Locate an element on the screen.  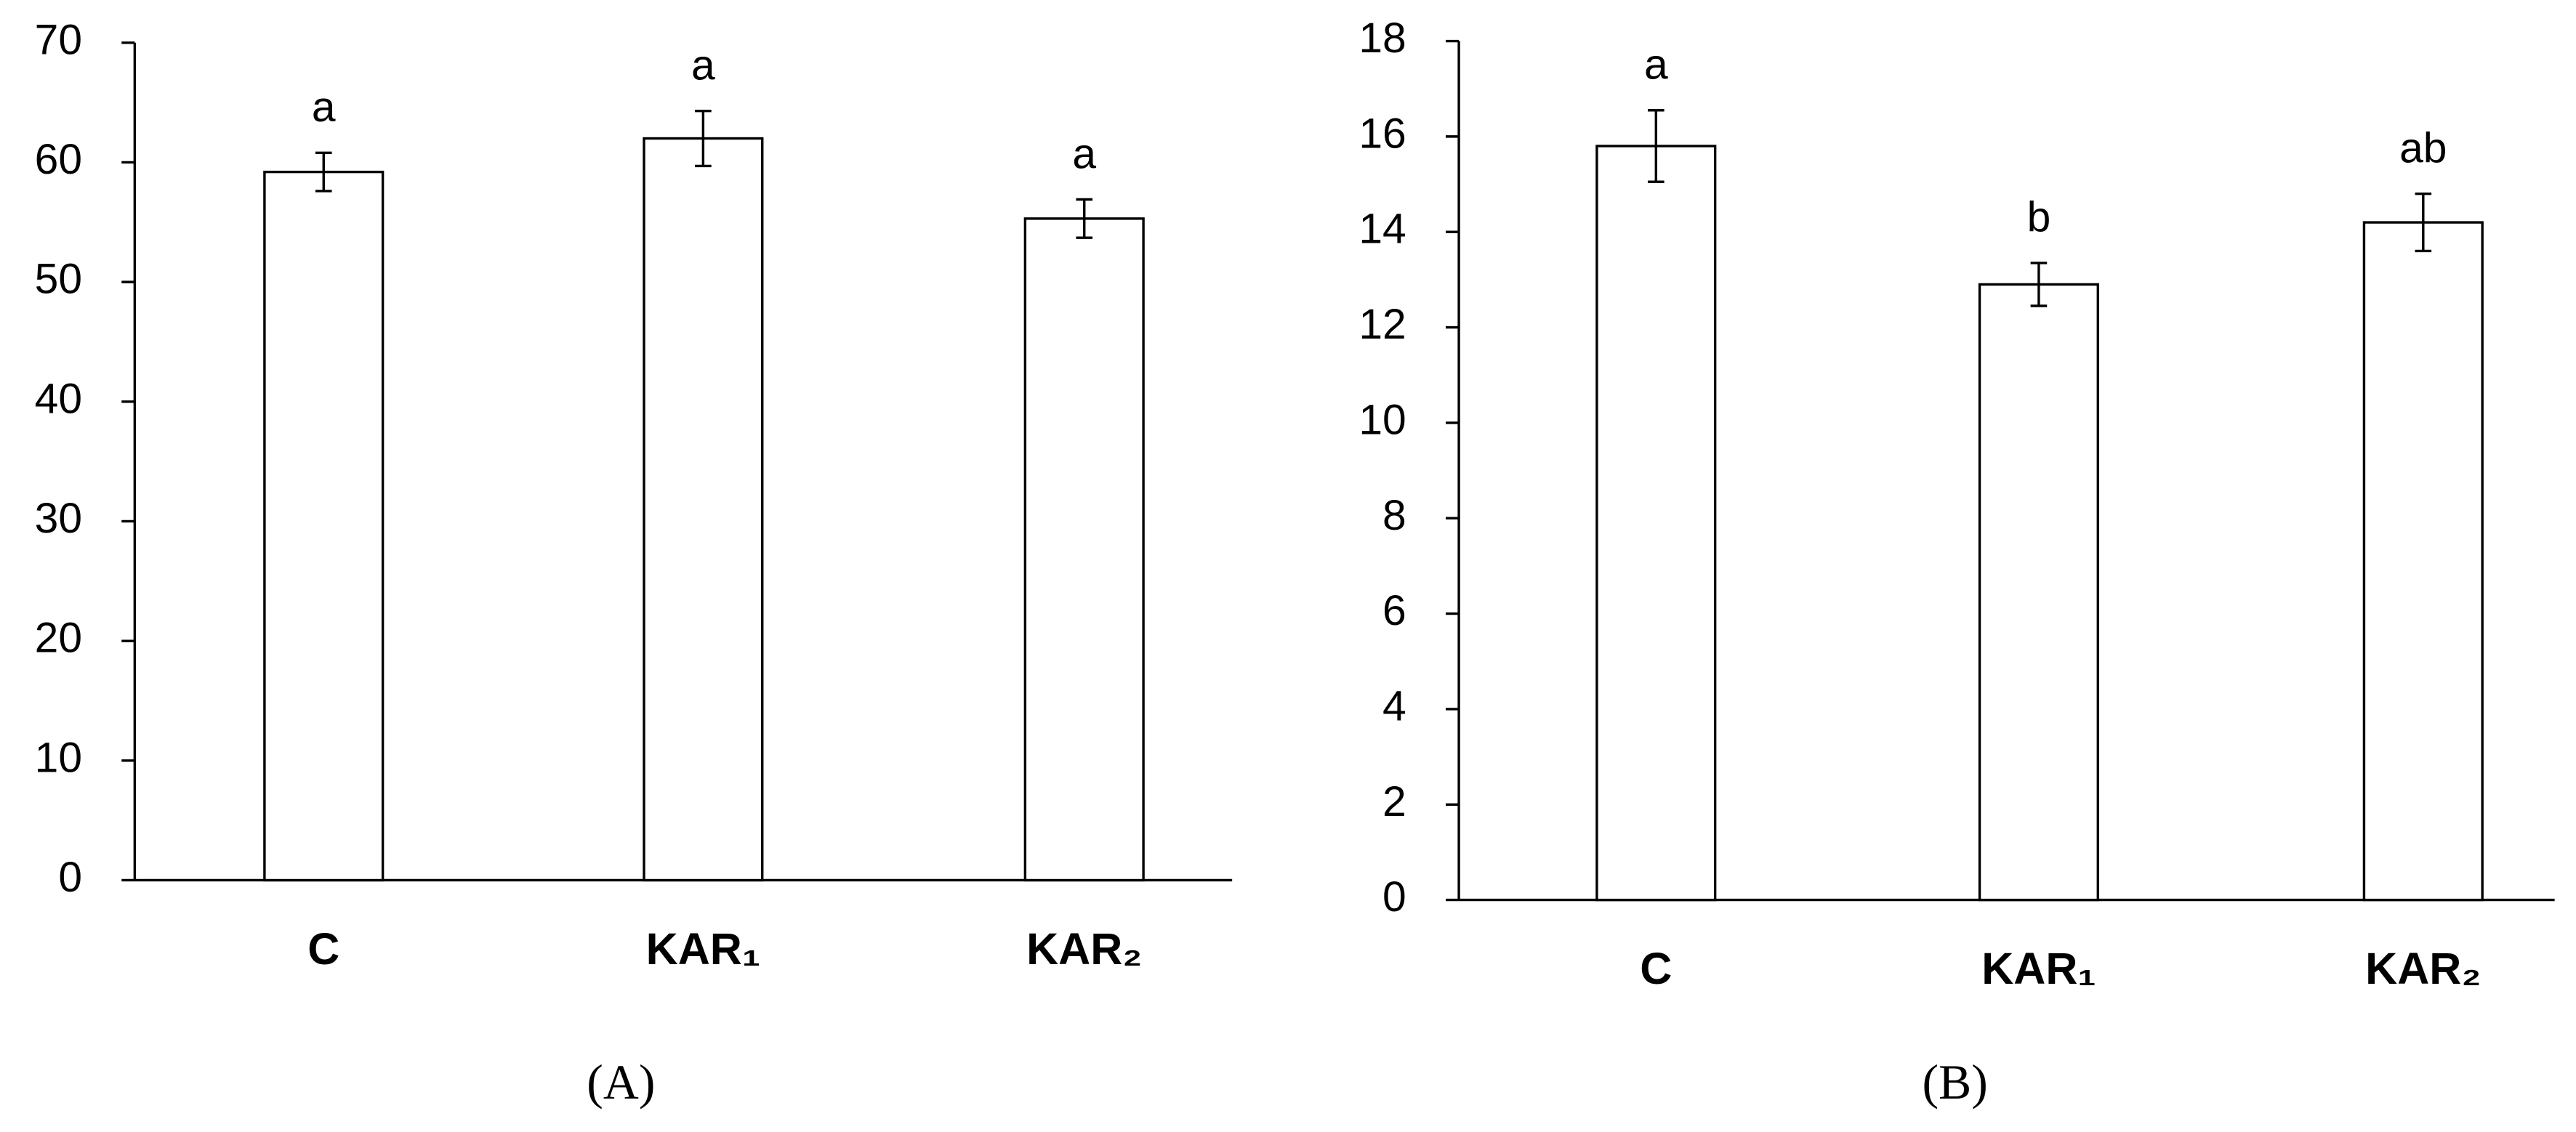
y-tick-label: 50 is located at coordinates (58, 279).